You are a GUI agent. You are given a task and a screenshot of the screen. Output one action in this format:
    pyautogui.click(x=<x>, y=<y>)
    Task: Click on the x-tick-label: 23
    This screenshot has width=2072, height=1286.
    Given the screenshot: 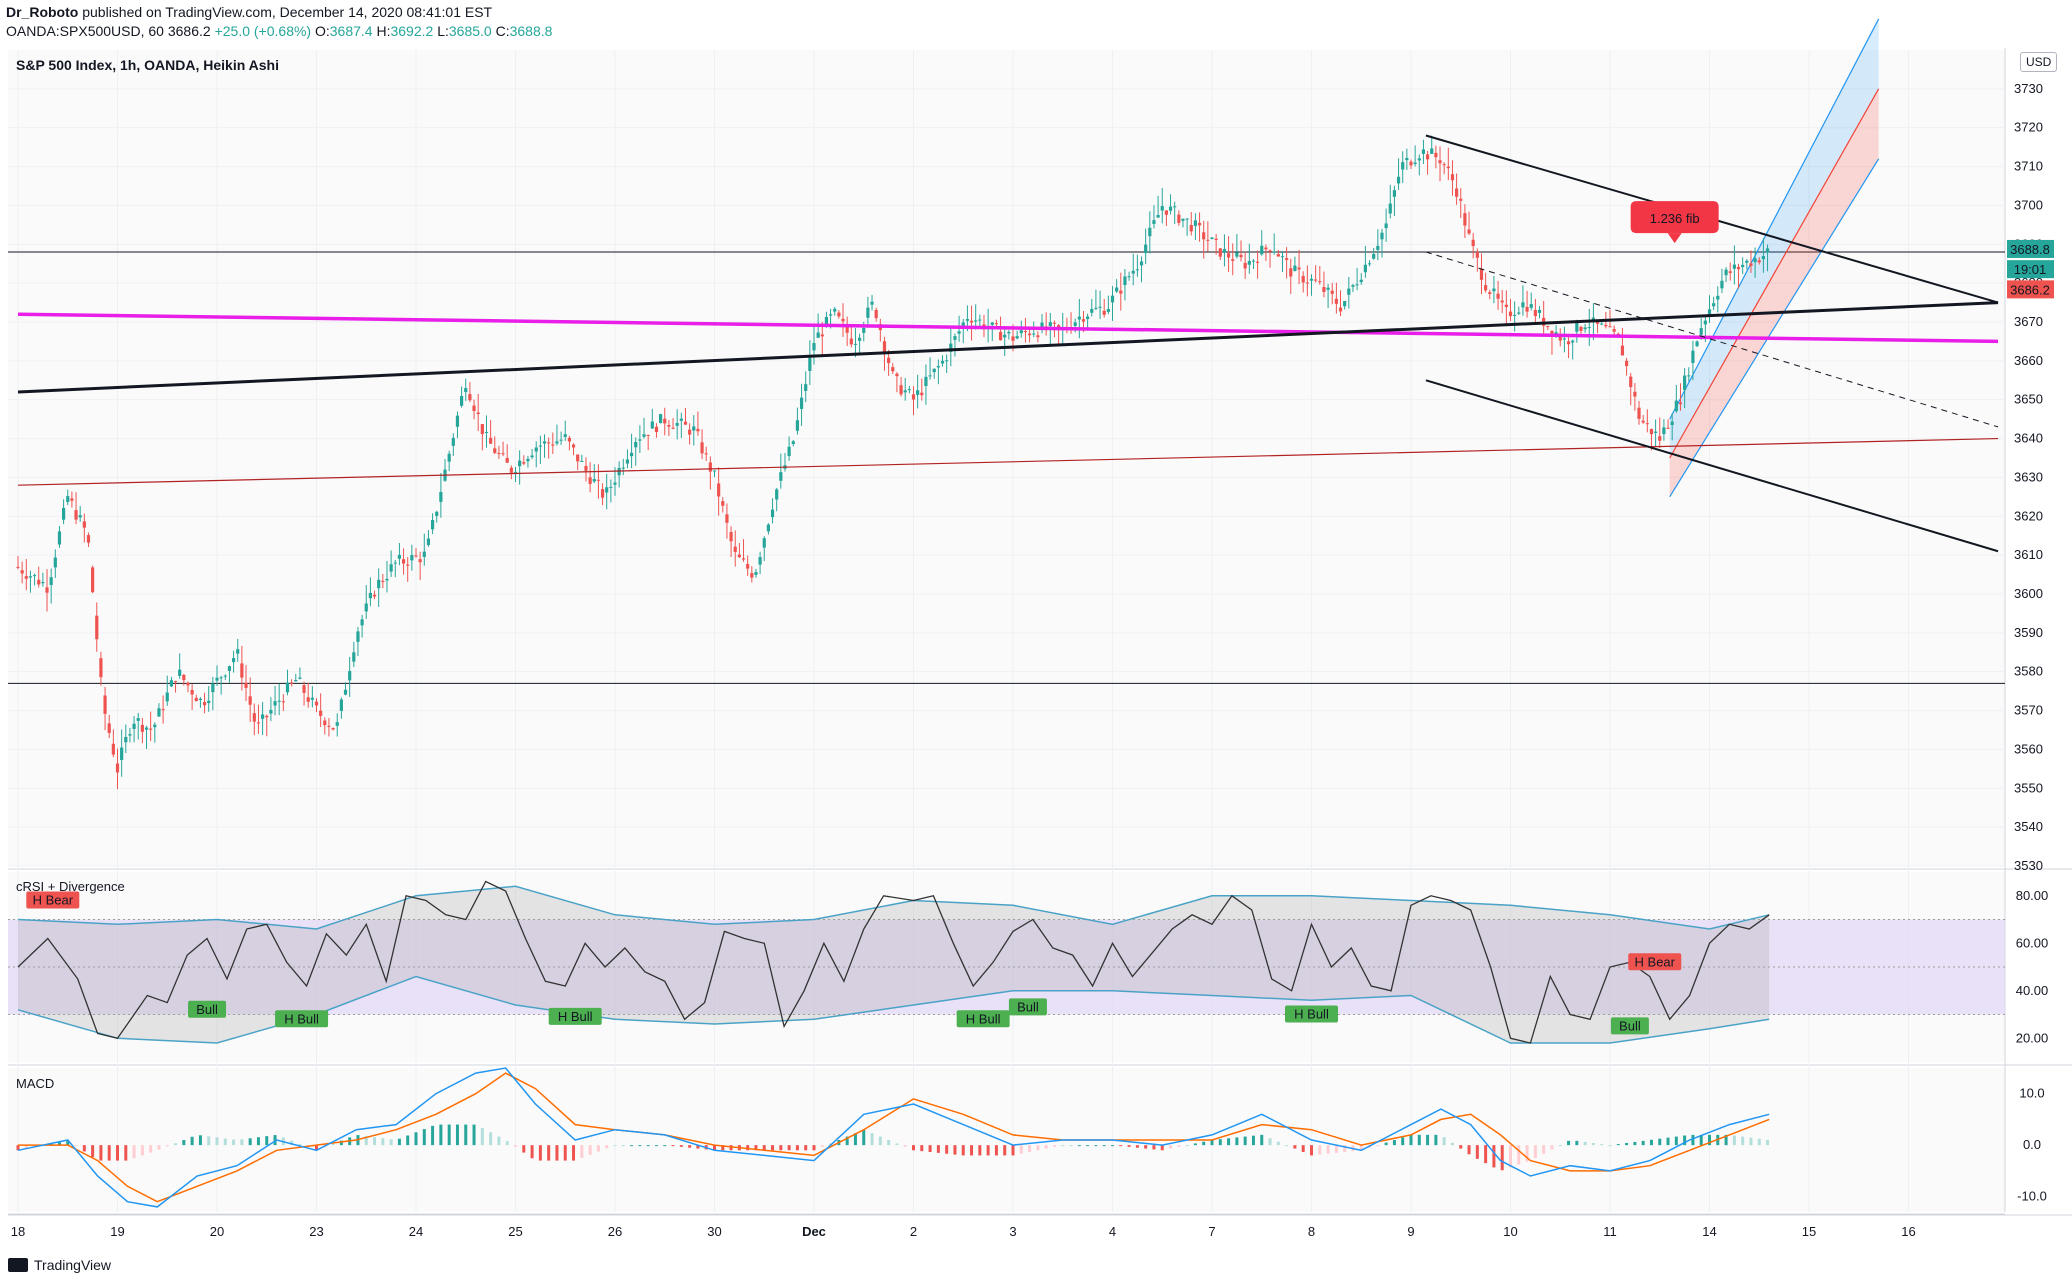 What is the action you would take?
    pyautogui.click(x=316, y=1231)
    